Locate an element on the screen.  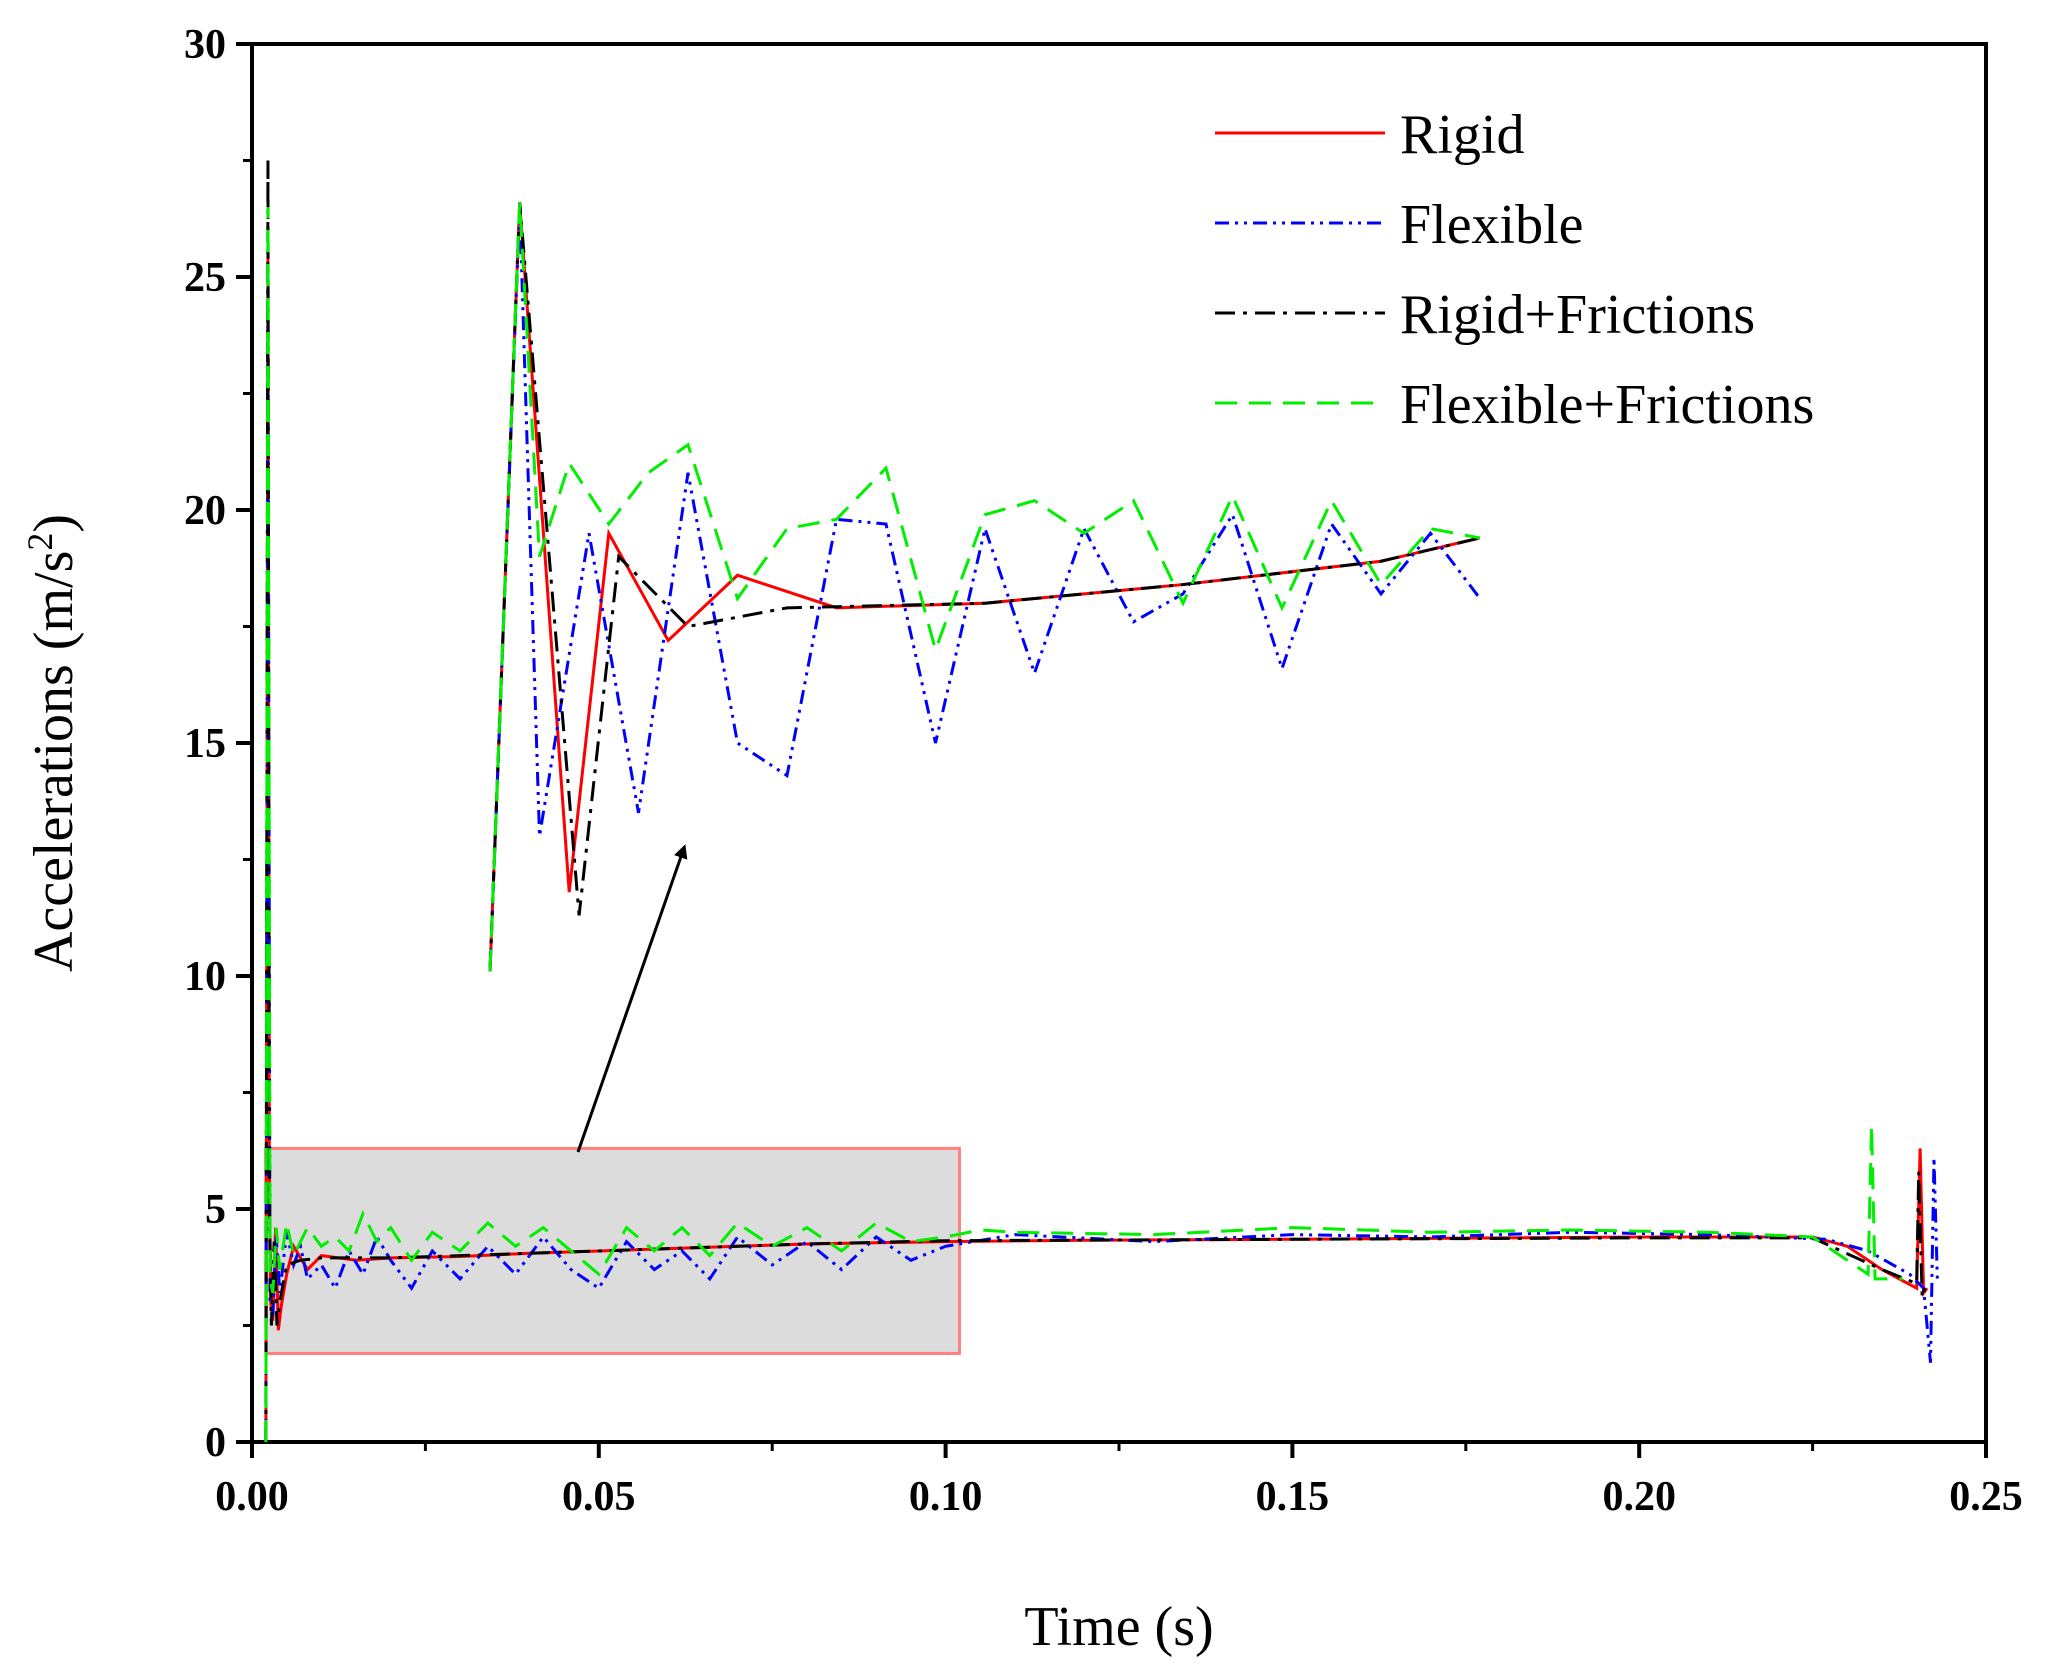
legend-label-rigid: Rigid is located at coordinates (1462, 135).